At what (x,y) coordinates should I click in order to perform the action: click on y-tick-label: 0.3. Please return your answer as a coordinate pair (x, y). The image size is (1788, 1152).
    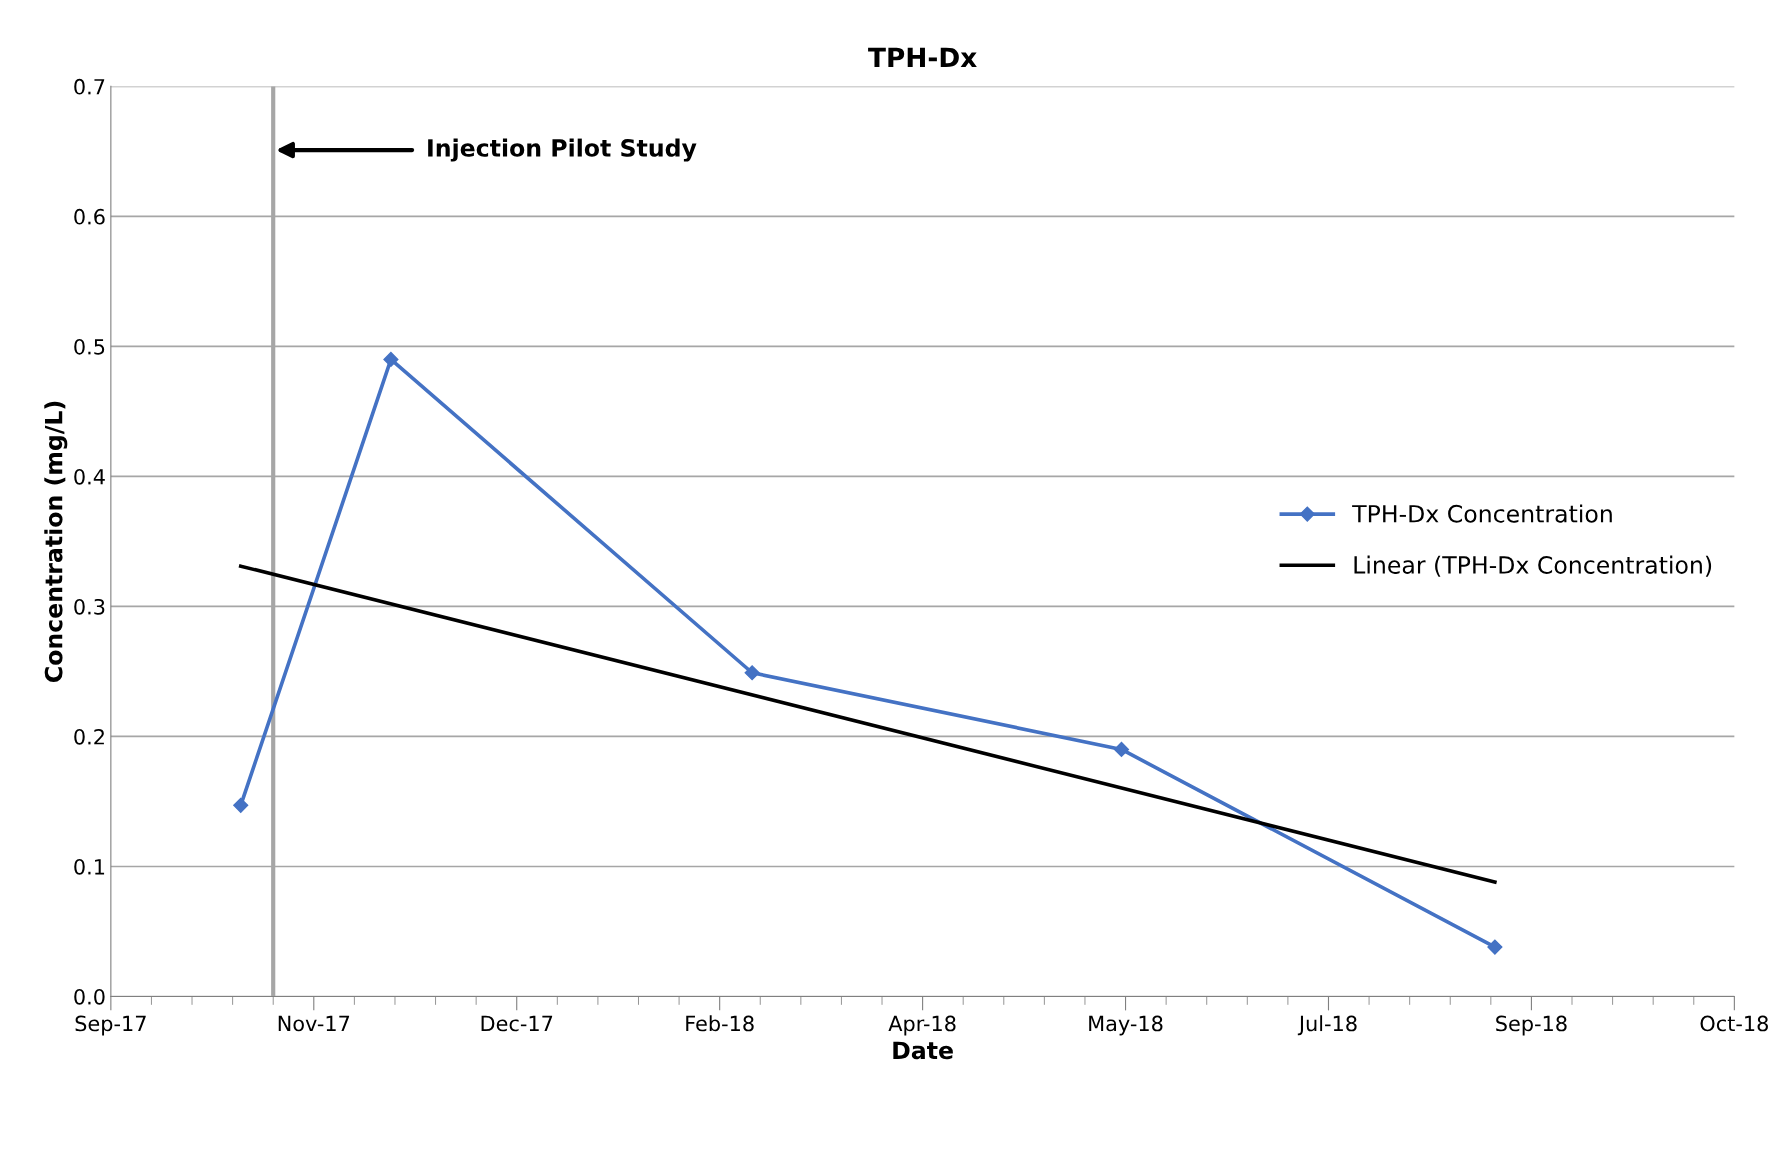
    Looking at the image, I should click on (89, 606).